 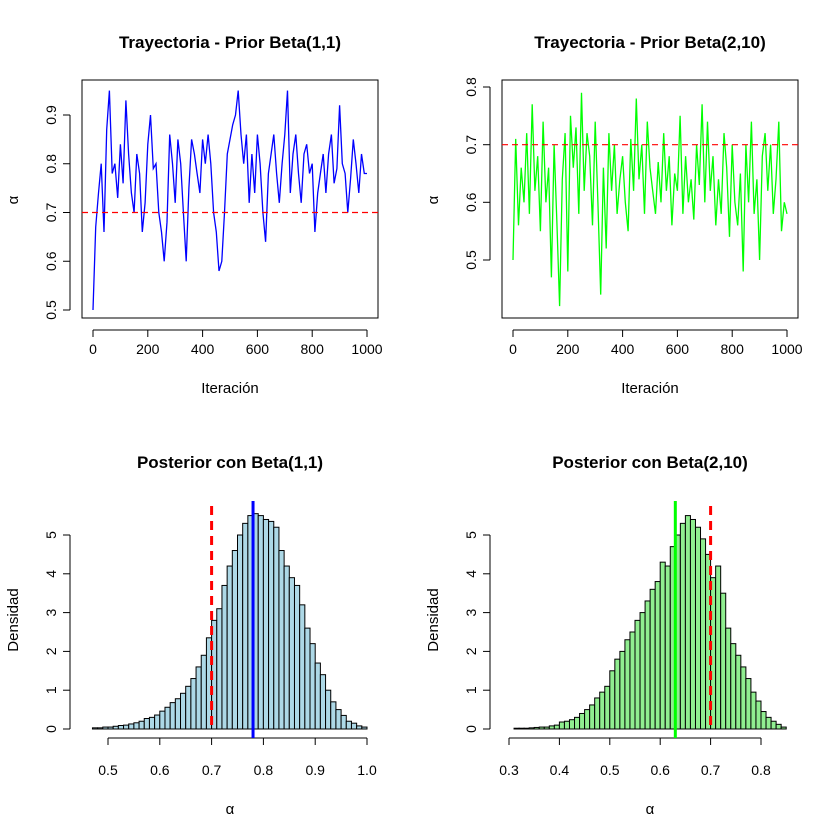 What do you see at coordinates (237, 757) in the screenshot?
I see `x-axis: 0.5 0.6 0.7 0.8 0.9 1.0` at bounding box center [237, 757].